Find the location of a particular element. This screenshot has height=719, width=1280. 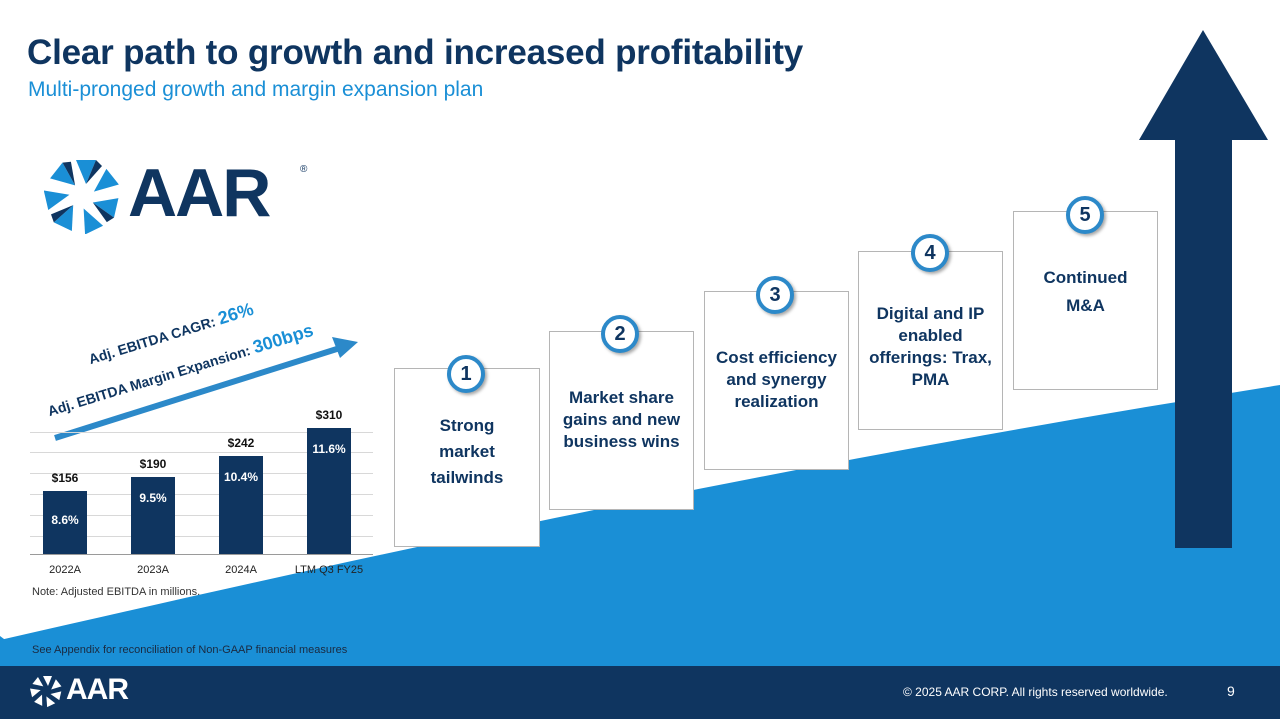

step-badge-3: 3 is located at coordinates (775, 295).